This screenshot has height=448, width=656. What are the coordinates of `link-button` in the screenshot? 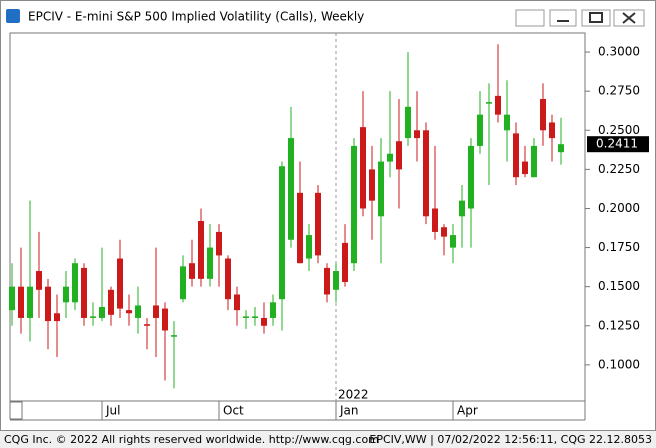 It's located at (530, 18).